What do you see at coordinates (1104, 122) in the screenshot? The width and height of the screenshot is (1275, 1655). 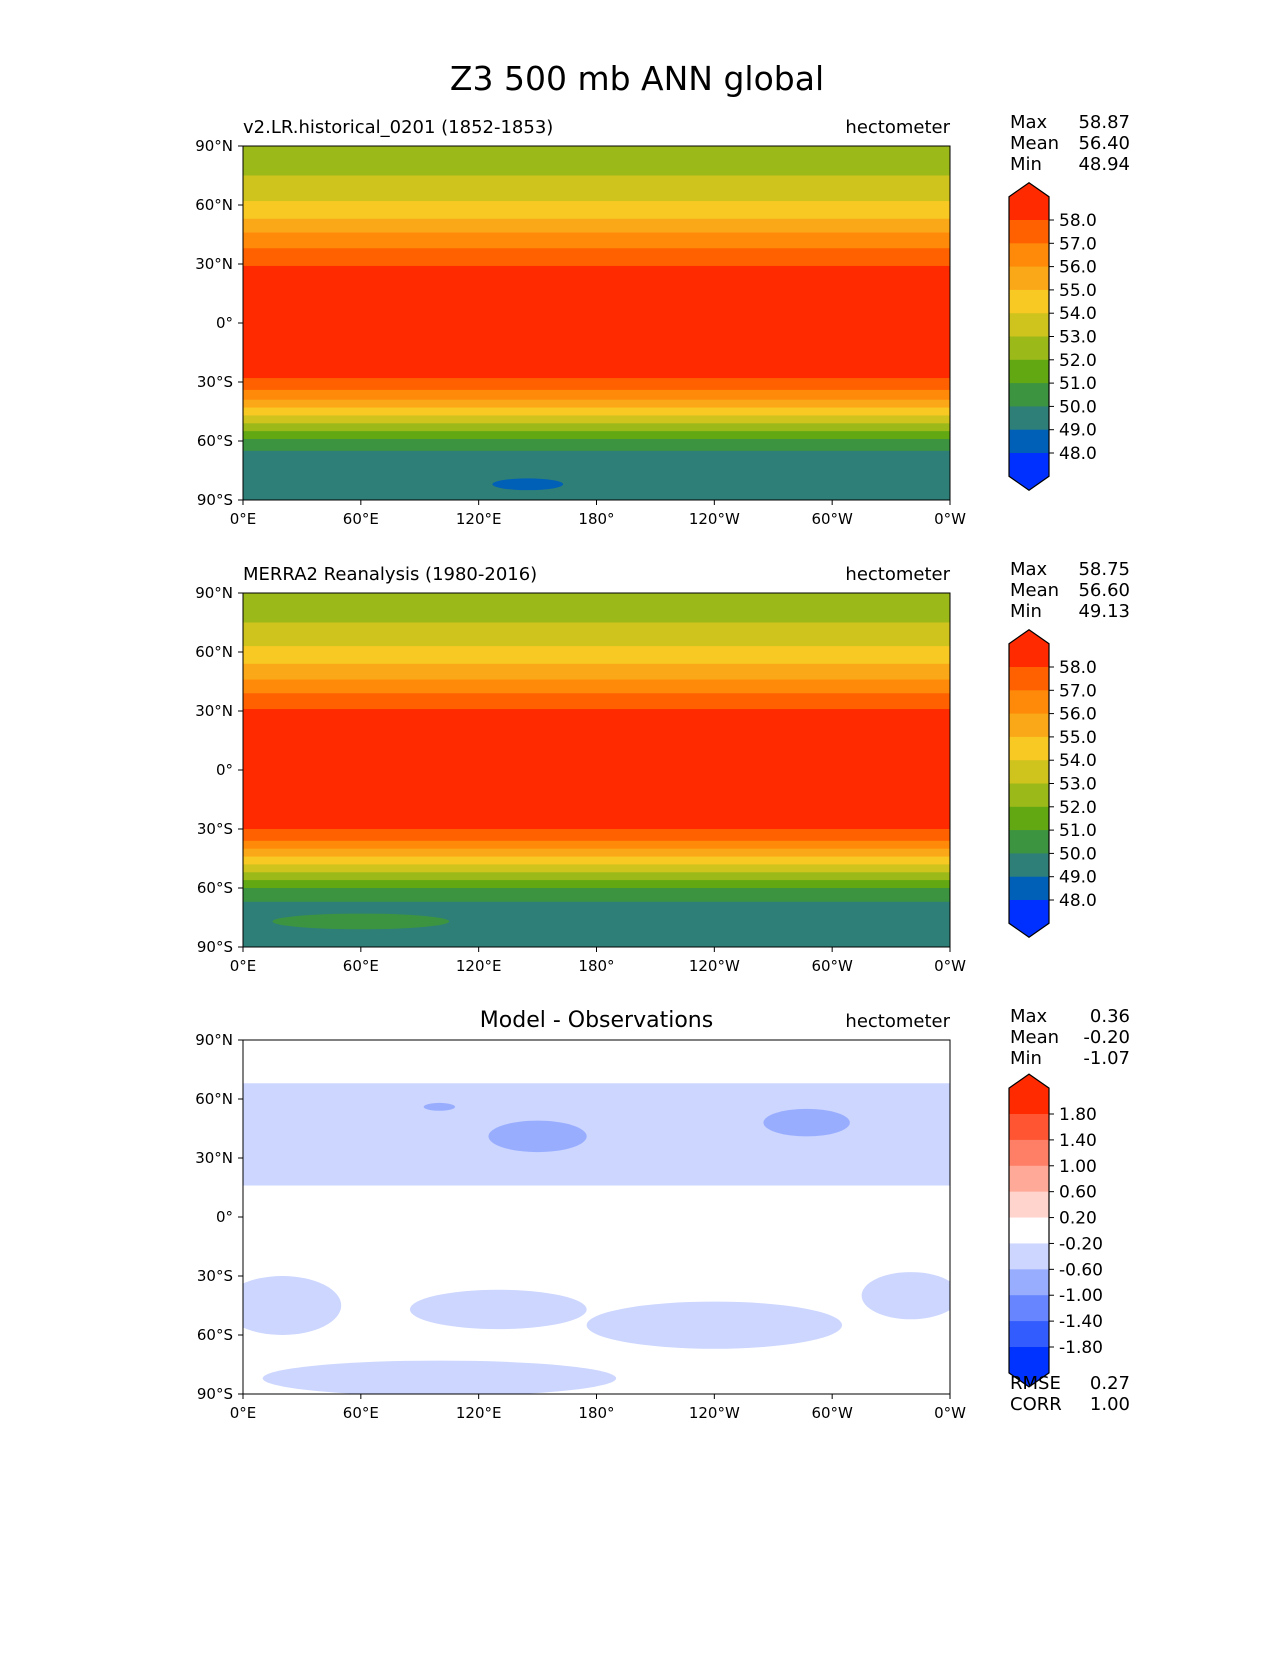 I see `stat-value: 58.87` at bounding box center [1104, 122].